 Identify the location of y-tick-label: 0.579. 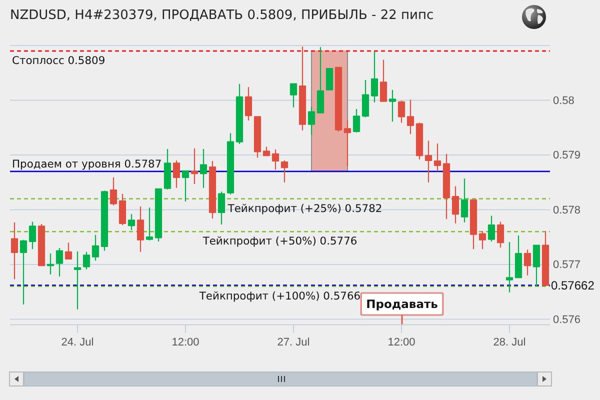
(567, 156).